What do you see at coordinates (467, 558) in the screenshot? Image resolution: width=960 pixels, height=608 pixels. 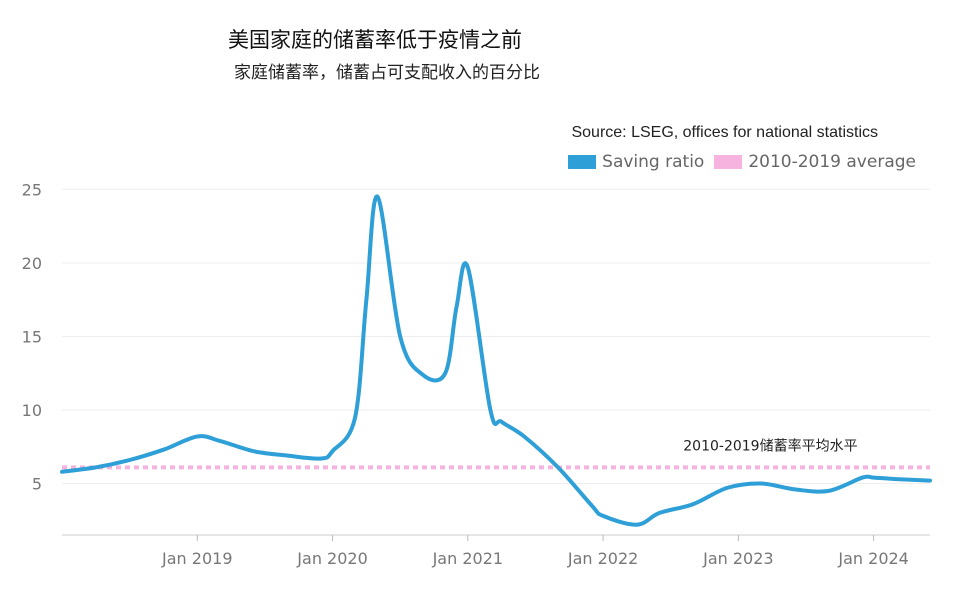 I see `x-tick-label-2021: Jan 2021` at bounding box center [467, 558].